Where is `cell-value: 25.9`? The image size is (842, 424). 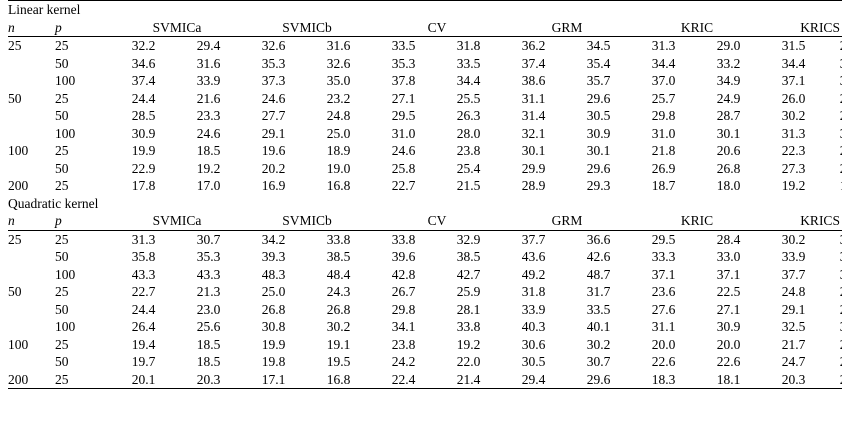
cell-value: 25.9 is located at coordinates (833, 99).